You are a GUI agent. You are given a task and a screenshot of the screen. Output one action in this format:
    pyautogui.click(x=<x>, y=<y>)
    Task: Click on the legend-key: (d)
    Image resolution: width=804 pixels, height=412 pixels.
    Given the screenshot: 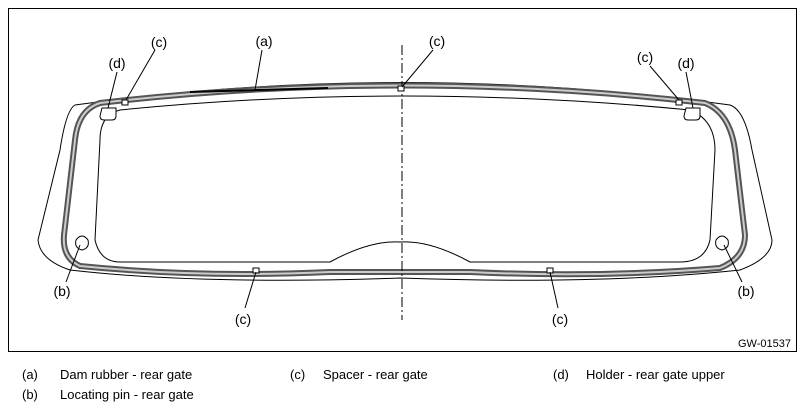 What is the action you would take?
    pyautogui.click(x=561, y=374)
    